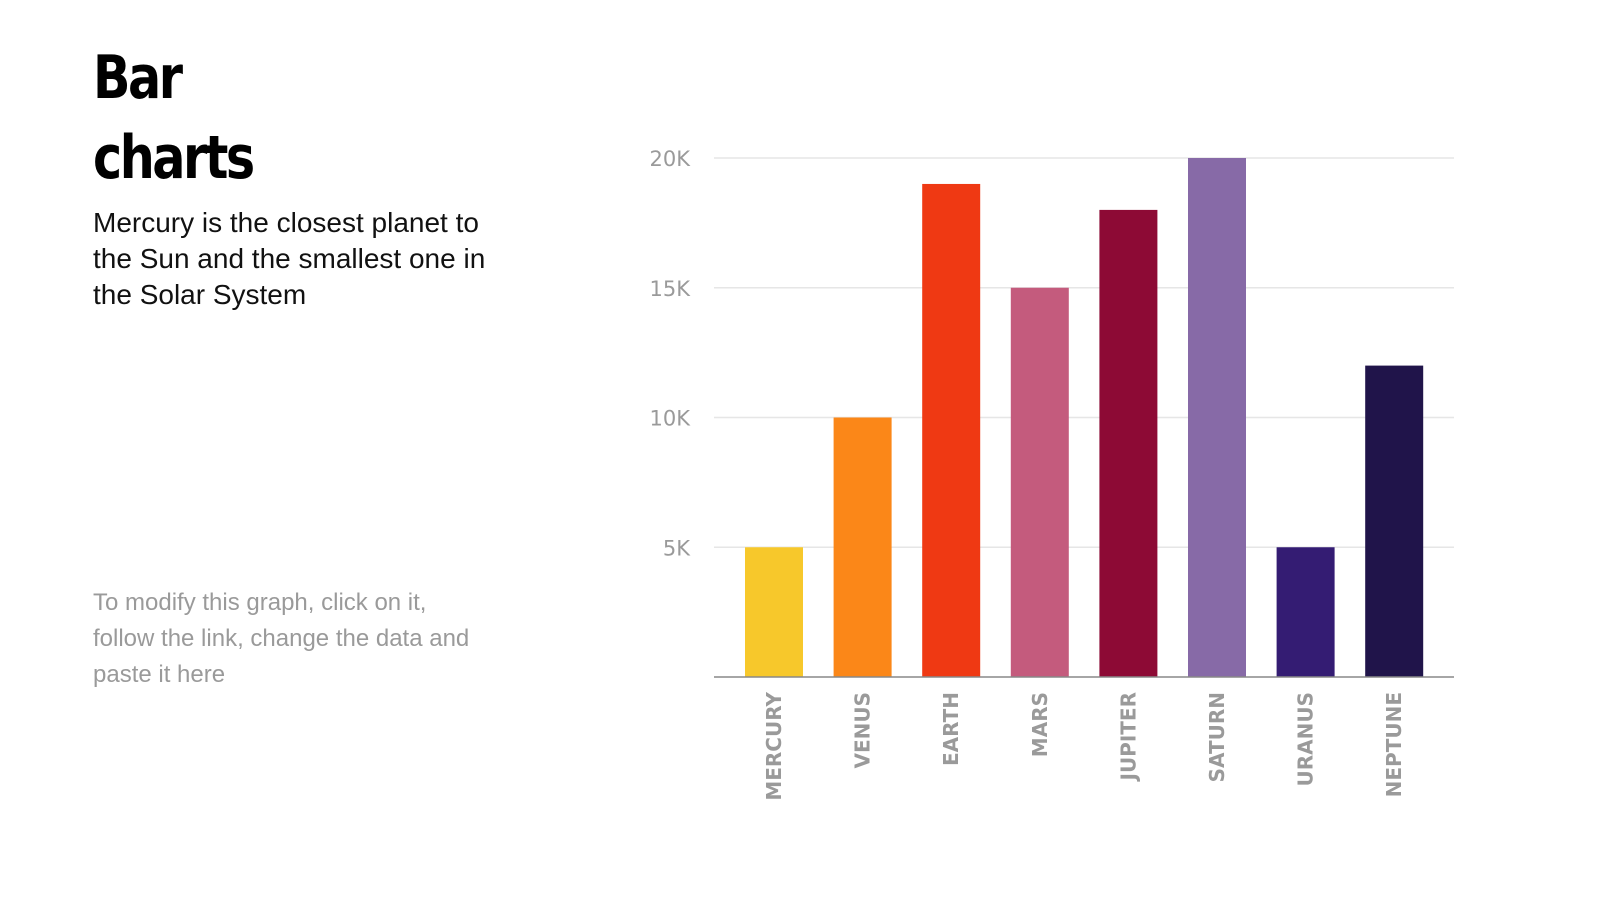 The image size is (1600, 900). I want to click on x-tick-label: VENUS, so click(863, 730).